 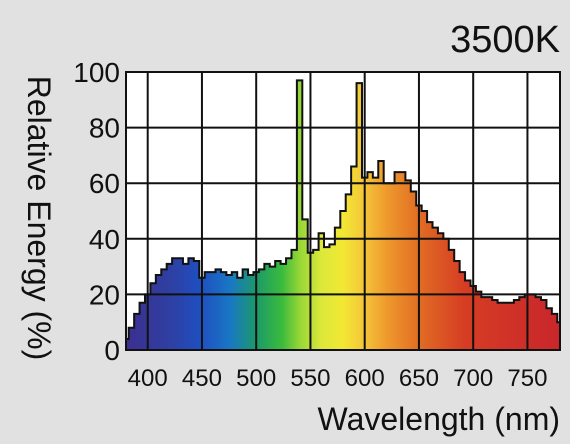 I want to click on y-tick-label: 40, so click(x=104, y=239).